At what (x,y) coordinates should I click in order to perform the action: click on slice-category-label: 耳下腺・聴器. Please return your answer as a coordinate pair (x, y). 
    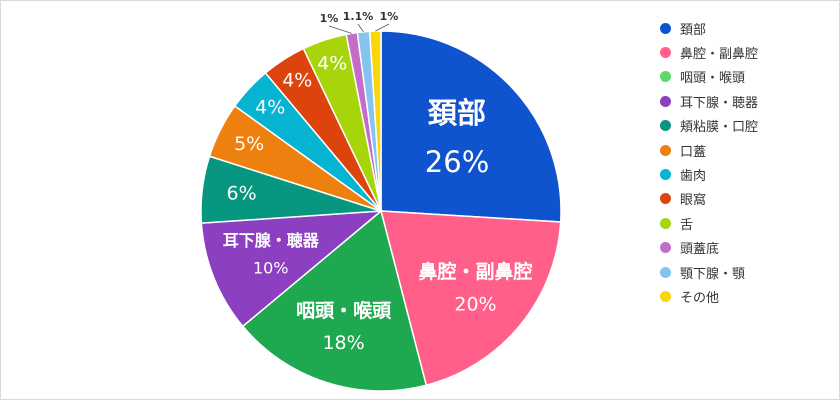
    Looking at the image, I should click on (271, 240).